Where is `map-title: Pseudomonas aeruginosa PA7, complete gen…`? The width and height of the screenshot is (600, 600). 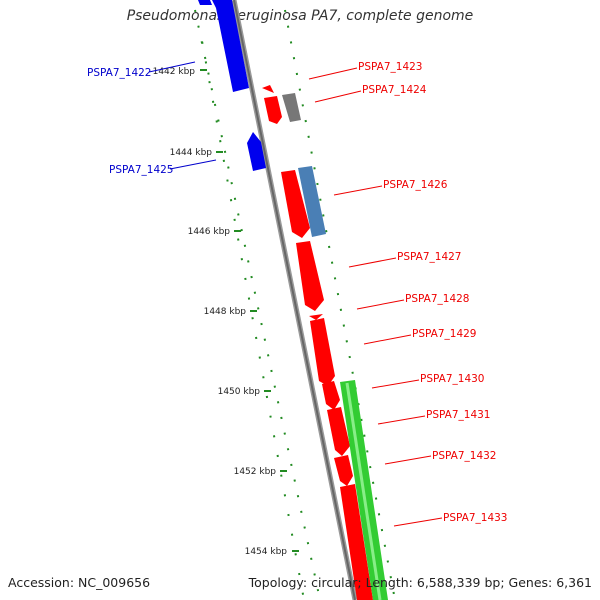
map-title: Pseudomonas aeruginosa PA7, complete gen… is located at coordinates (300, 16).